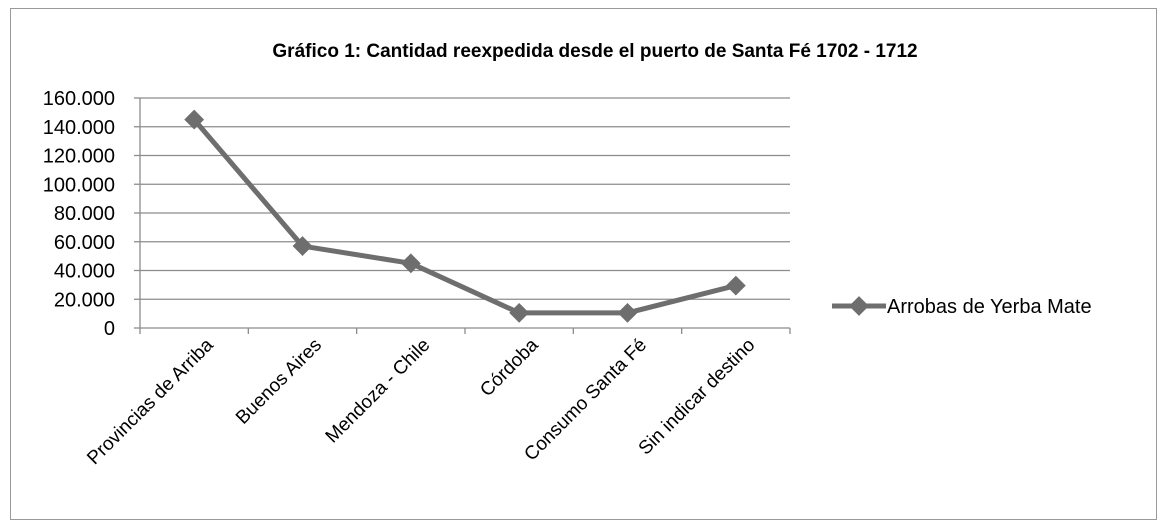 The height and width of the screenshot is (529, 1169). I want to click on x-tick-label: Consumo Santa Fé, so click(585, 400).